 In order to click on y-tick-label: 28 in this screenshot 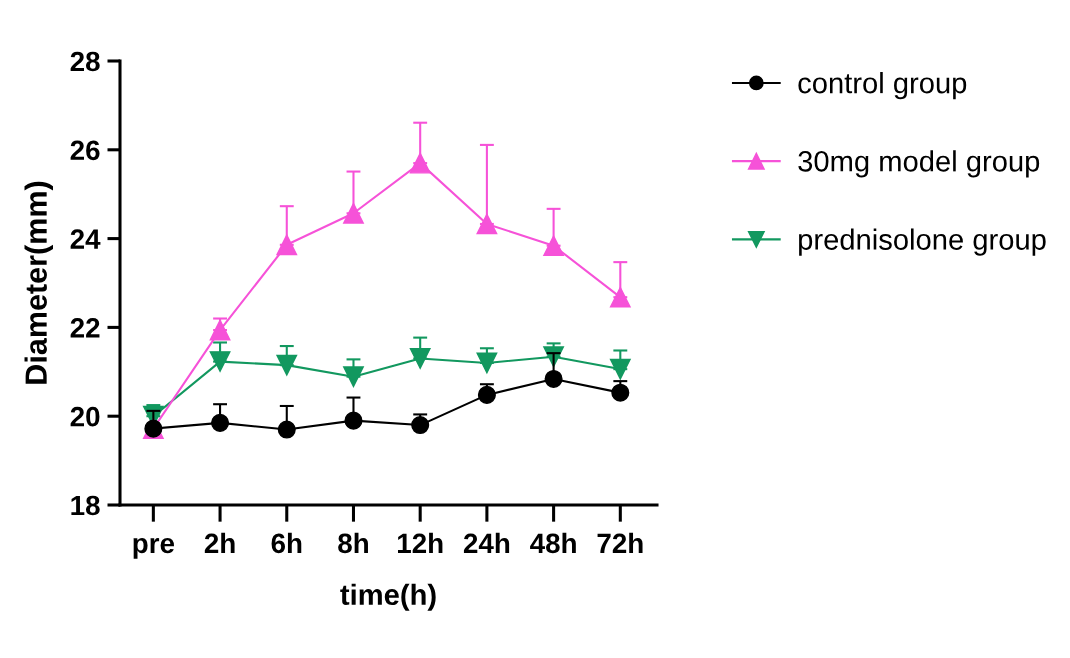, I will do `click(85, 61)`.